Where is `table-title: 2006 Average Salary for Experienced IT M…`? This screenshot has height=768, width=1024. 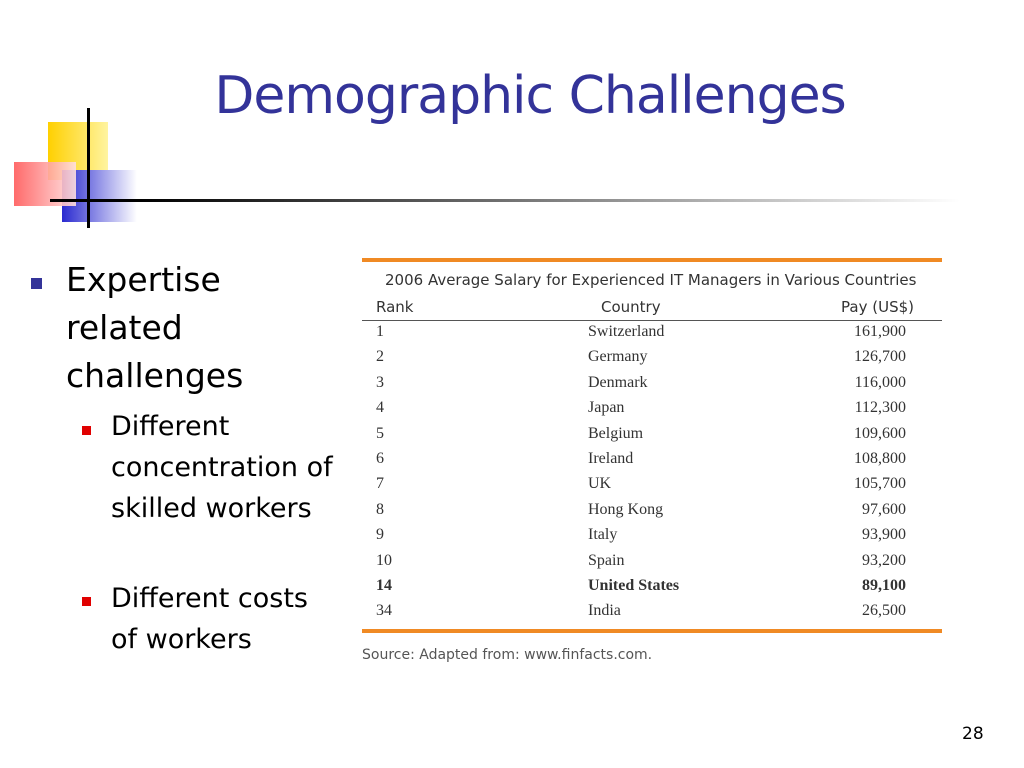
table-title: 2006 Average Salary for Experienced IT M… is located at coordinates (651, 280).